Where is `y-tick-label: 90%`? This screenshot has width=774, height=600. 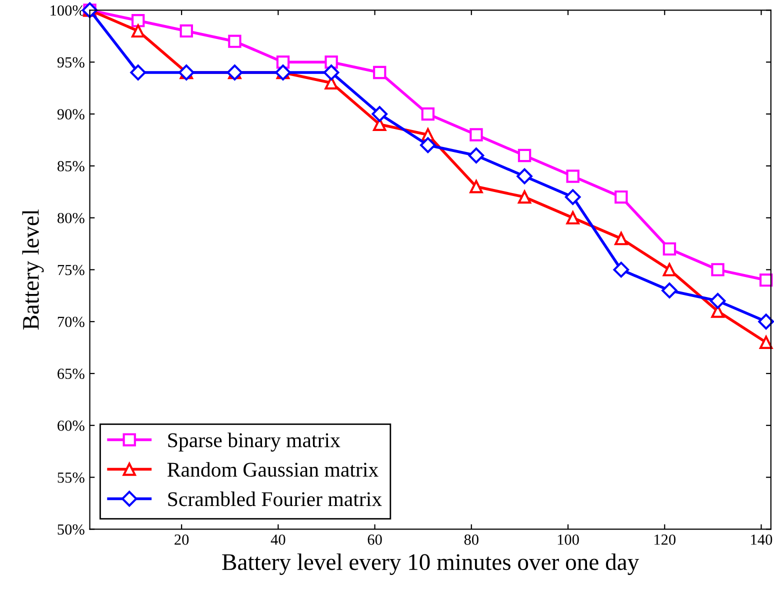
y-tick-label: 90% is located at coordinates (70, 114).